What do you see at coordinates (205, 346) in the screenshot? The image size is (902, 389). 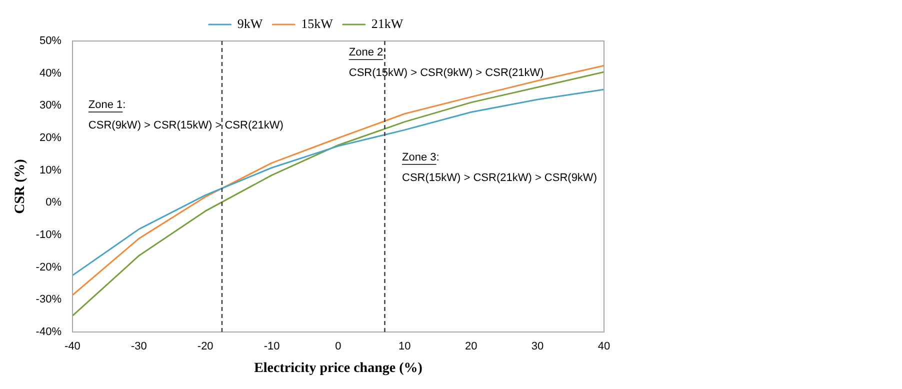 I see `x-tick-label: -20` at bounding box center [205, 346].